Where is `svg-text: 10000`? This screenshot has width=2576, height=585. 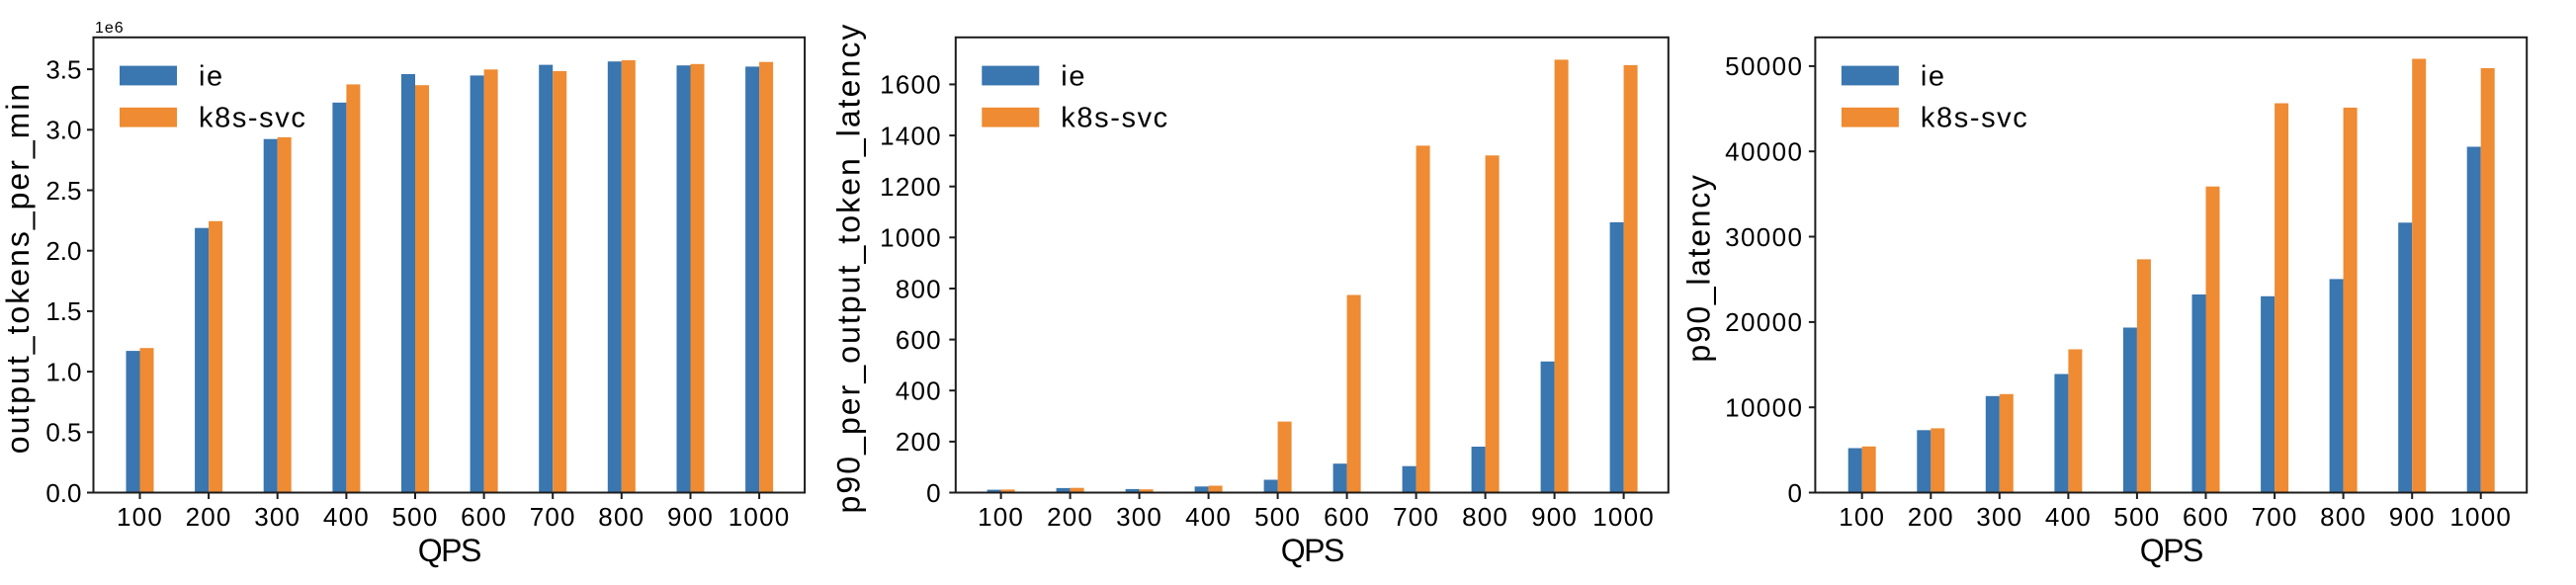
svg-text: 10000 is located at coordinates (1764, 408).